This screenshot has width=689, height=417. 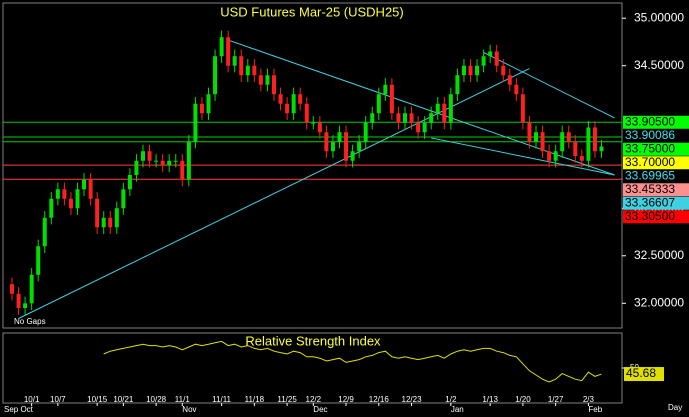 What do you see at coordinates (659, 17) in the screenshot?
I see `y-tick-label: 35.00000` at bounding box center [659, 17].